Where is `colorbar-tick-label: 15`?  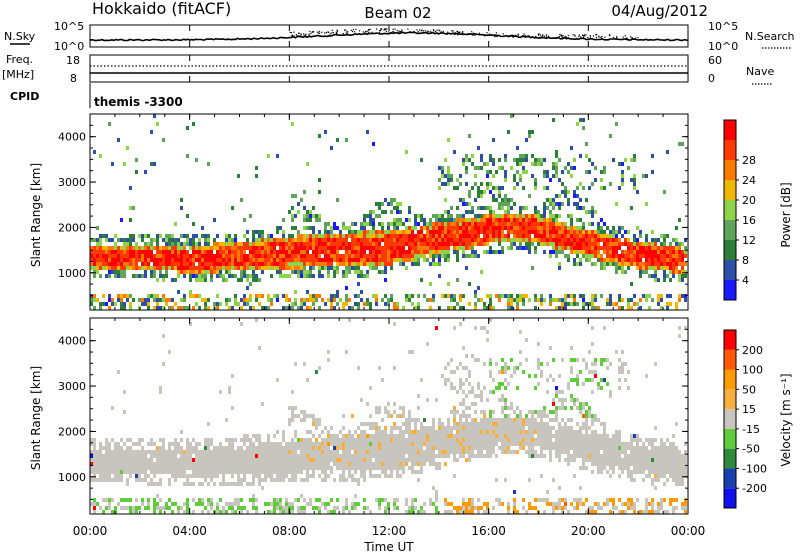
colorbar-tick-label: 15 is located at coordinates (749, 409).